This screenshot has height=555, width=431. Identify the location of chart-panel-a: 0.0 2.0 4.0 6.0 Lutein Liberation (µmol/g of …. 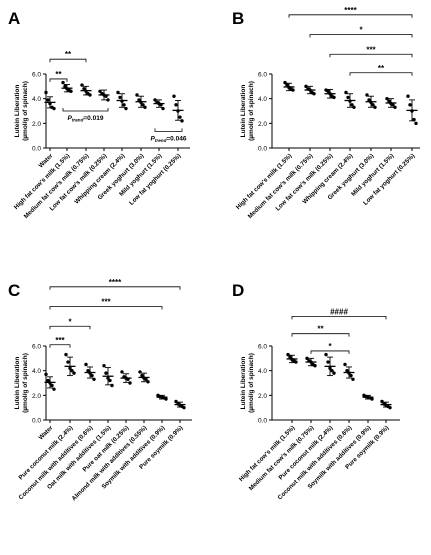
(101, 135).